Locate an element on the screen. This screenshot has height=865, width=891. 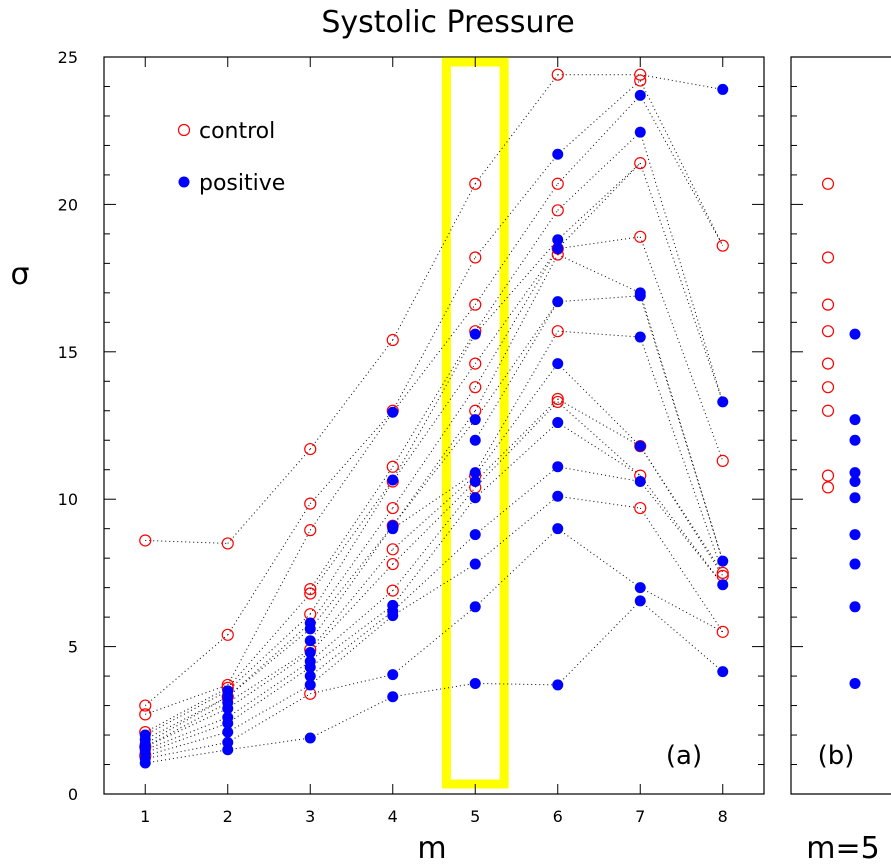
x-tick-label: 4 is located at coordinates (393, 816).